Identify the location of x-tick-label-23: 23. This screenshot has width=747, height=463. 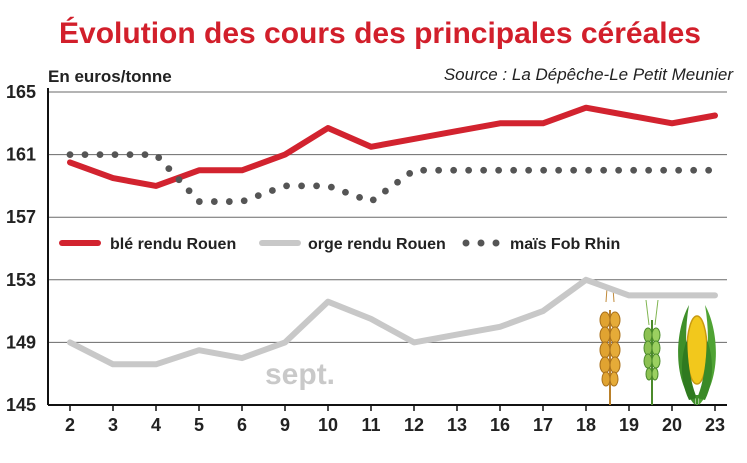
(715, 425).